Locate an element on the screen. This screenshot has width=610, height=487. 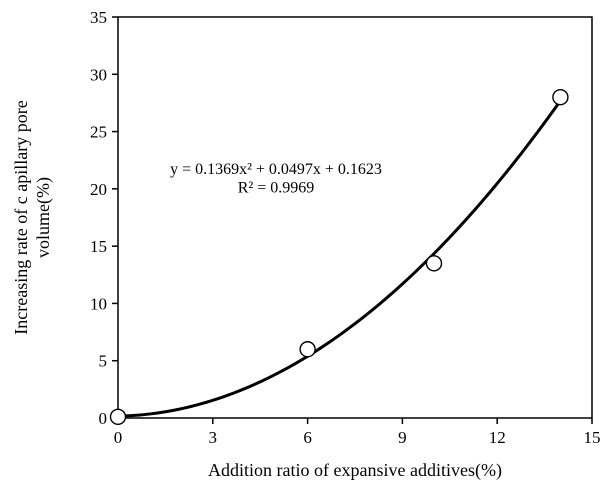
x-tick-label: 6 is located at coordinates (307, 437).